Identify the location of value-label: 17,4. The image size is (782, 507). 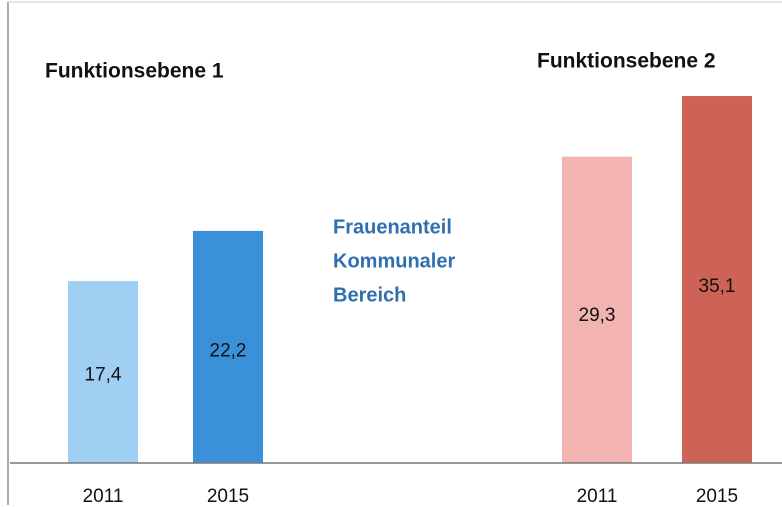
(103, 375).